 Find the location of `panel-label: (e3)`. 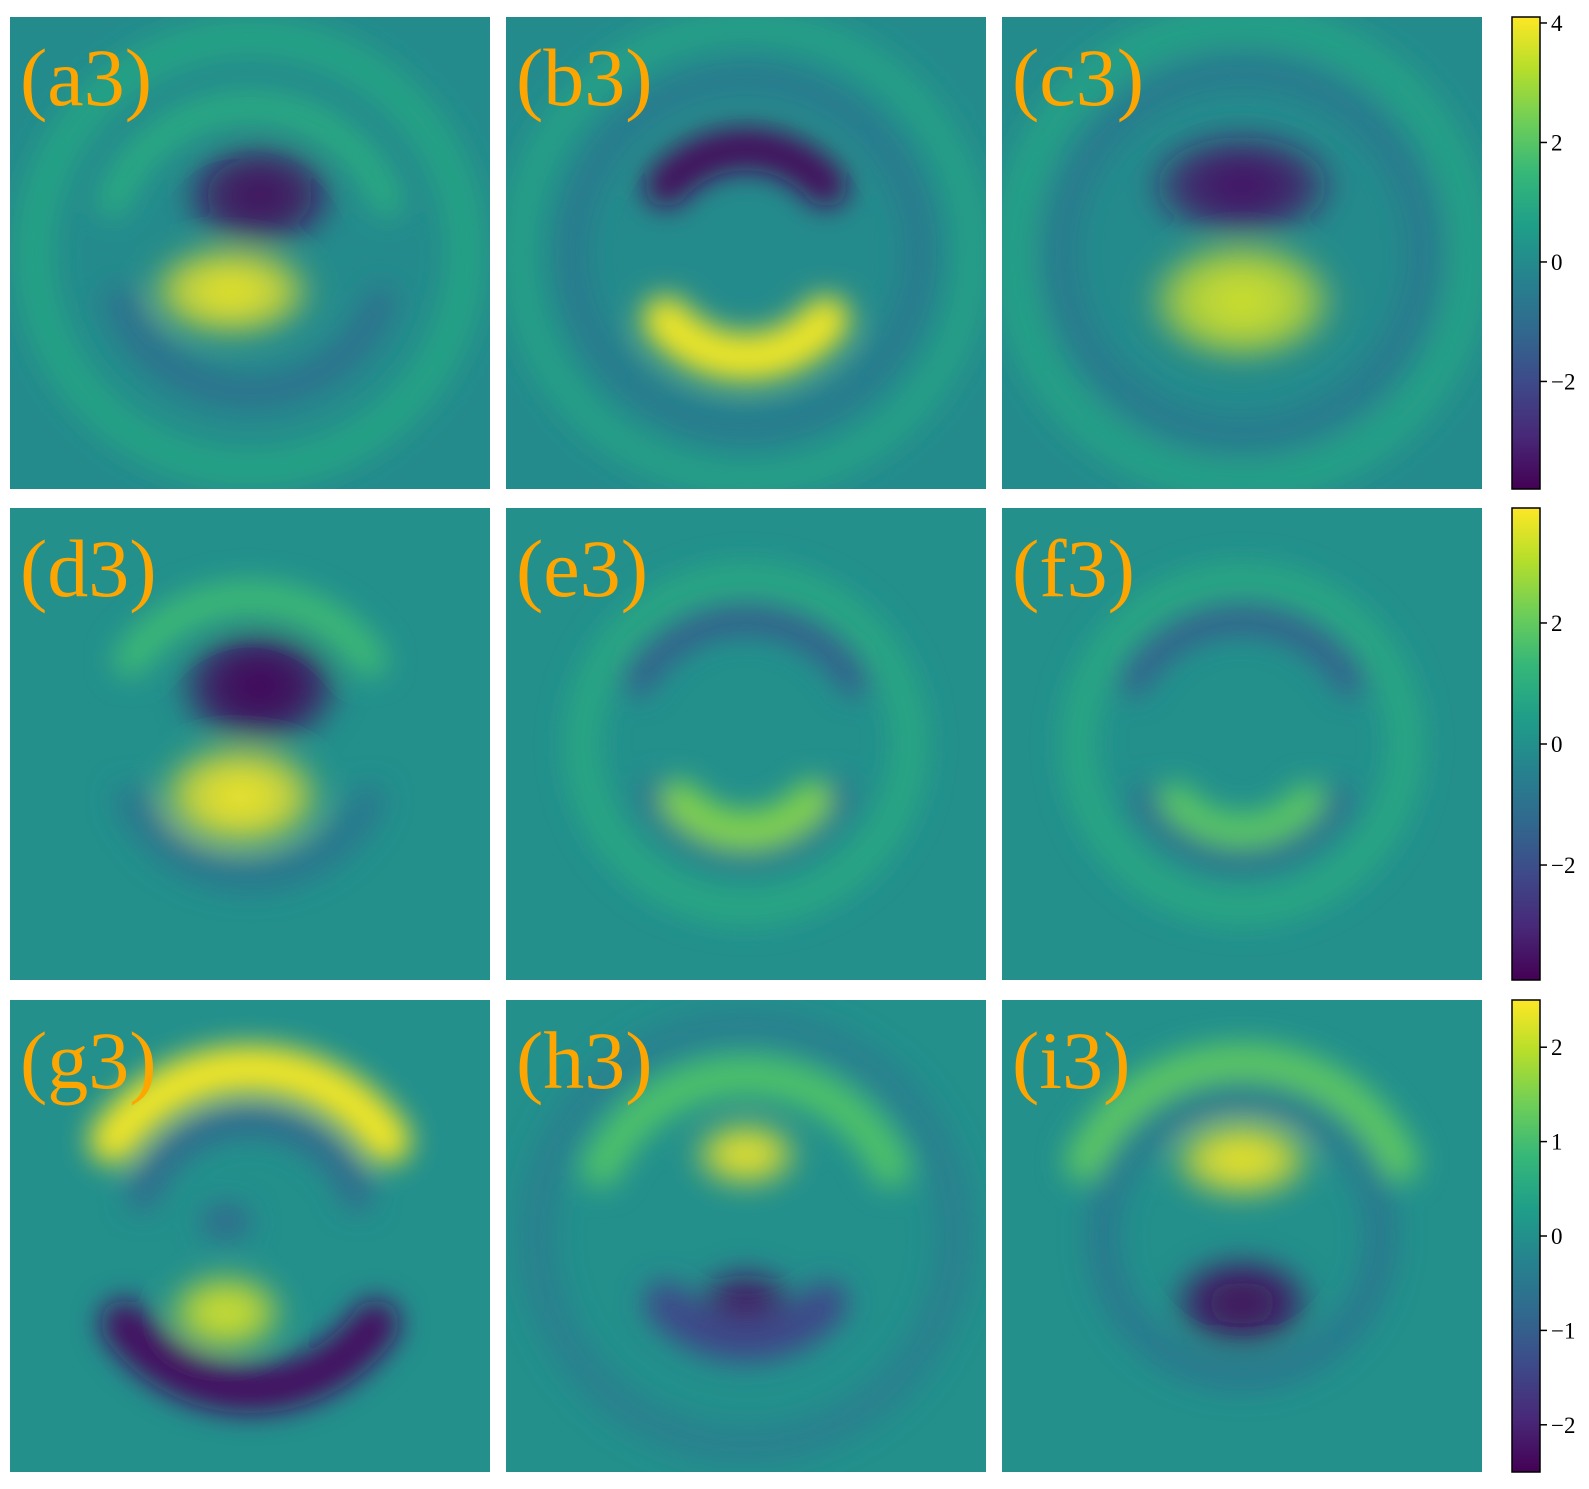

panel-label: (e3) is located at coordinates (582, 568).